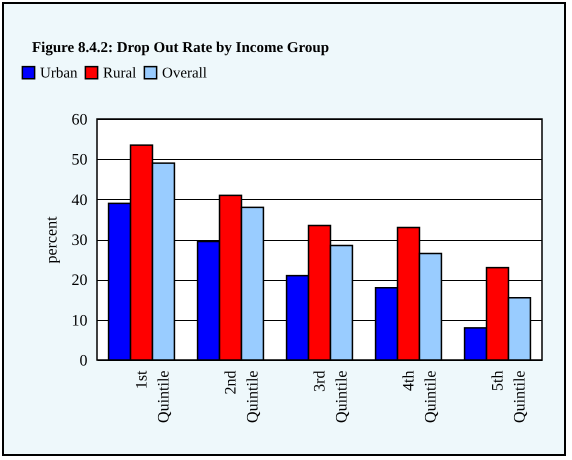 The width and height of the screenshot is (572, 460). Describe the element at coordinates (84, 361) in the screenshot. I see `y-tick-label: 0` at that location.